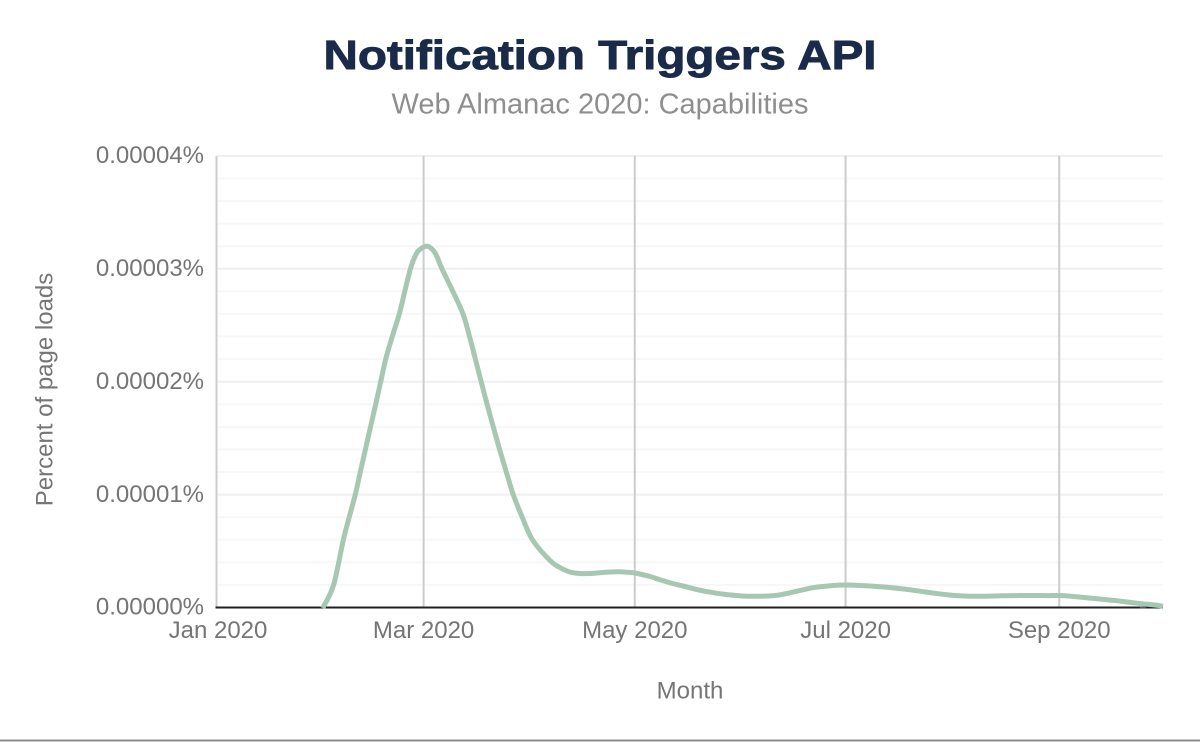 The height and width of the screenshot is (742, 1200). What do you see at coordinates (634, 630) in the screenshot?
I see `svg-text: May 2020` at bounding box center [634, 630].